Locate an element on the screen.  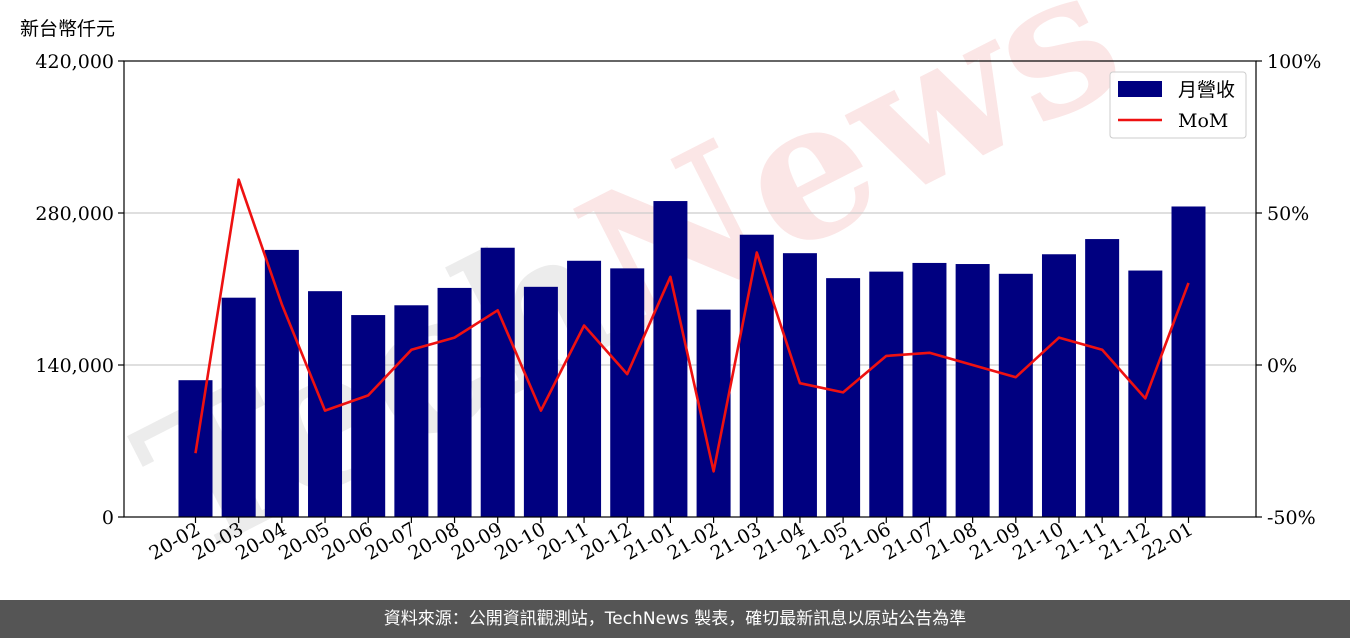
left-tick-label: 0 is located at coordinates (108, 518).